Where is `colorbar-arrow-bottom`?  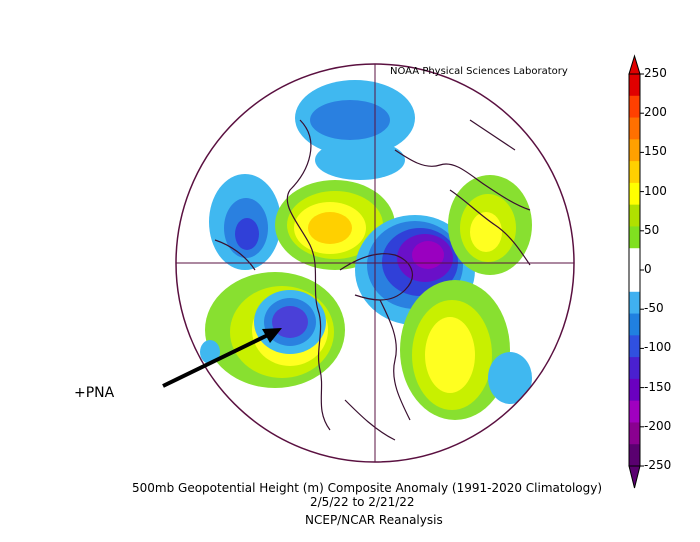
colorbar-arrow-bottom is located at coordinates (634, 477).